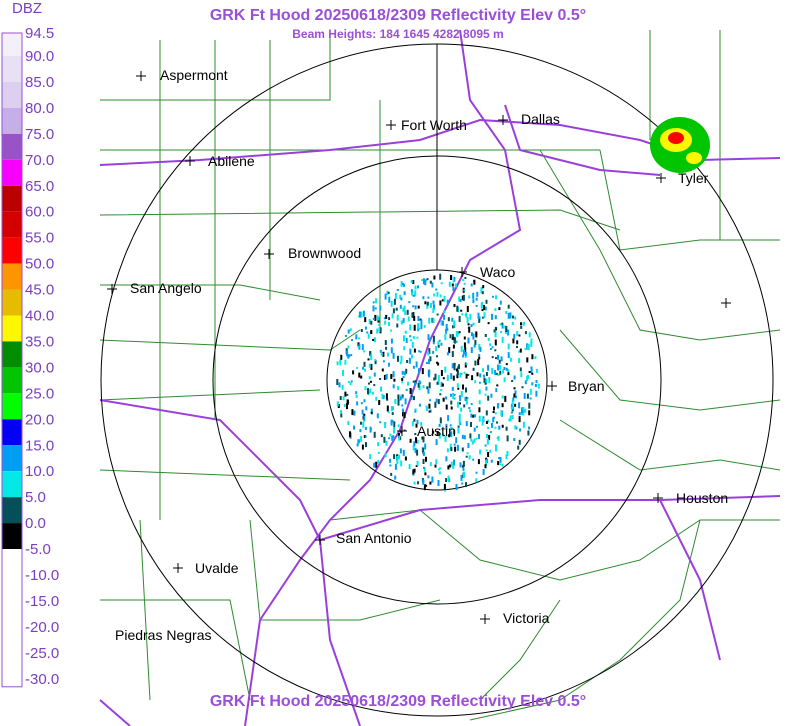  I want to click on legend-label: -5.0, so click(38, 549).